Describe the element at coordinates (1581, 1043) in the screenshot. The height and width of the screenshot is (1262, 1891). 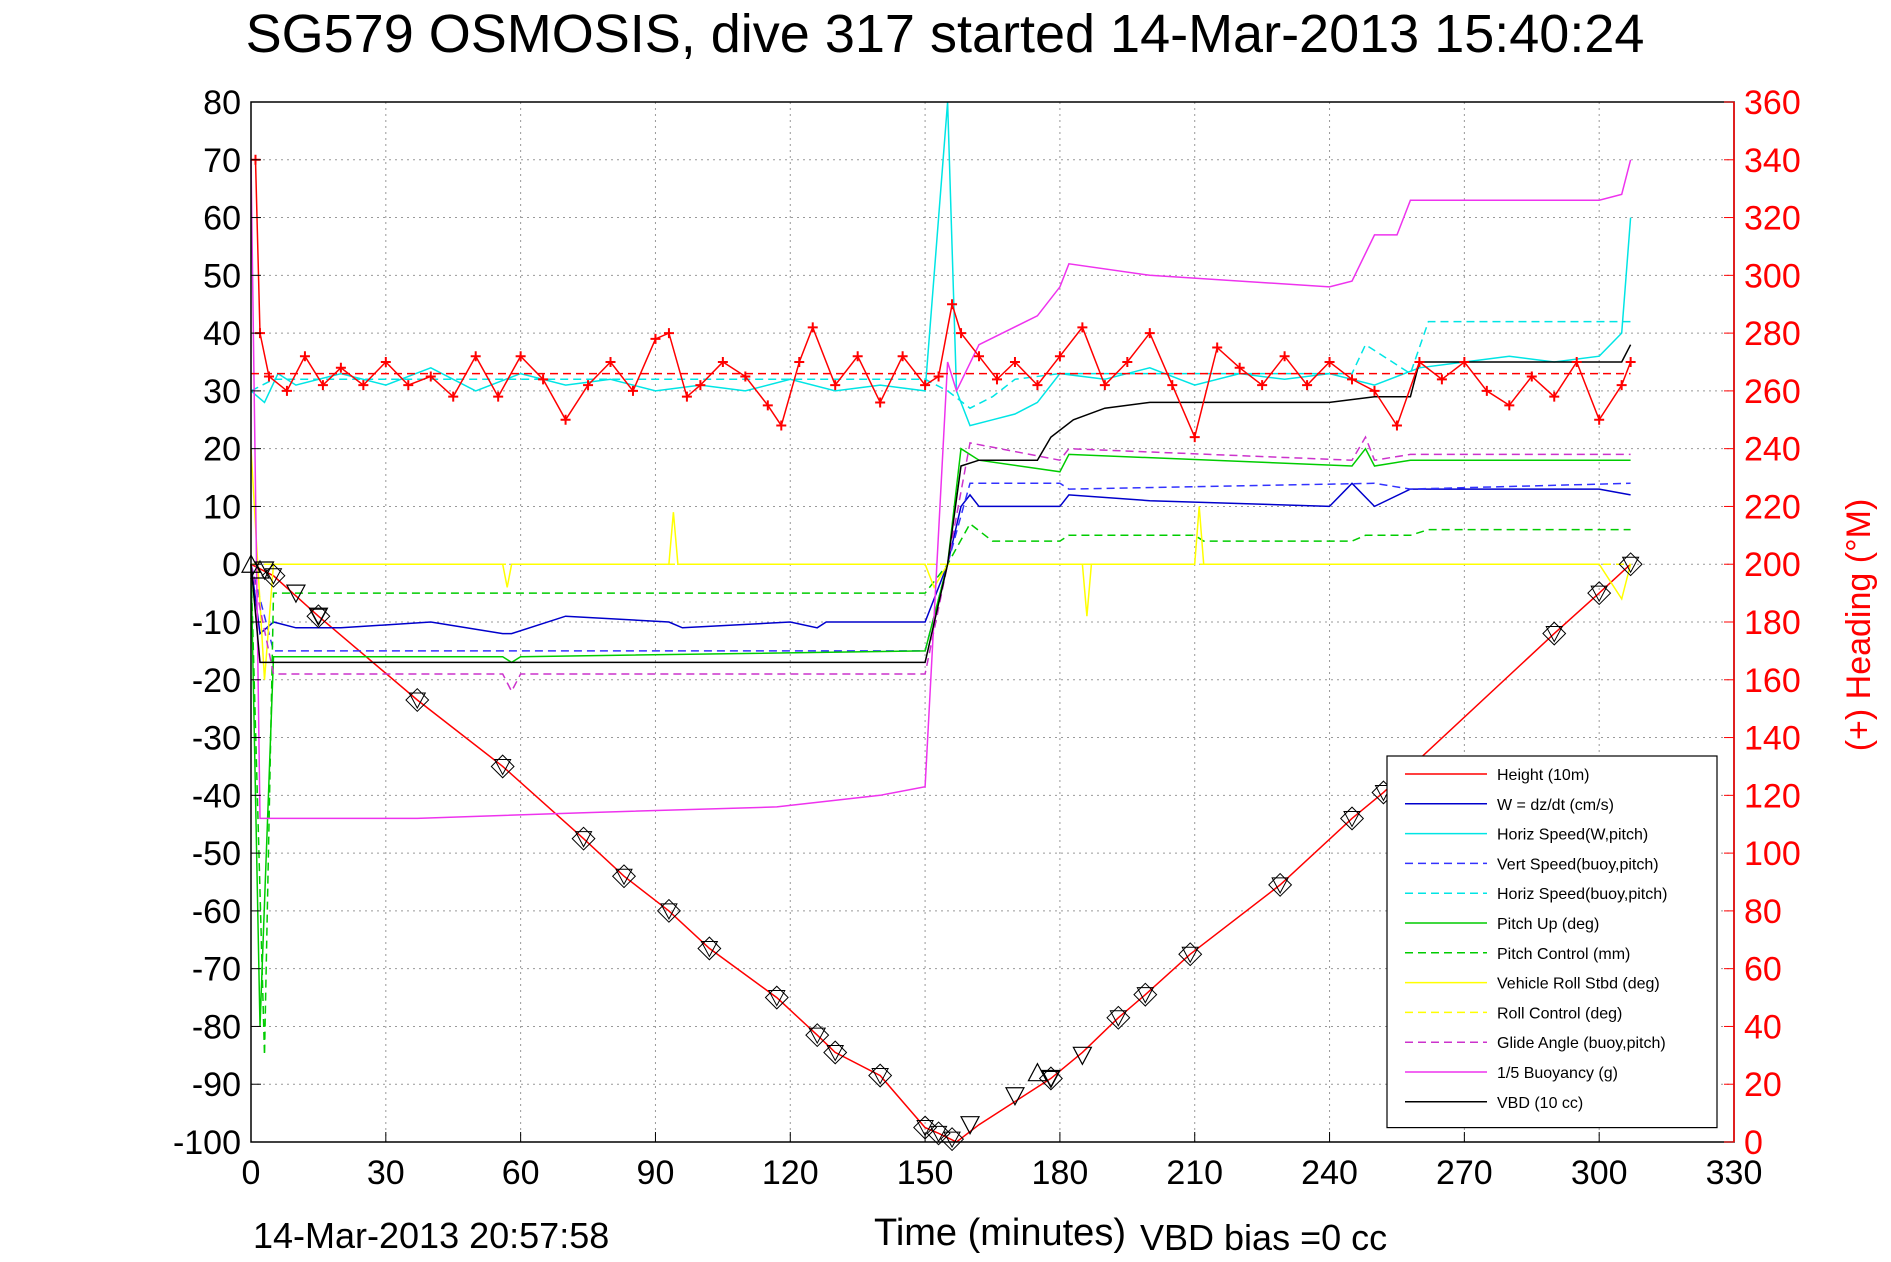
I see `legend-label: Glide Angle (buoy,pitch)` at that location.